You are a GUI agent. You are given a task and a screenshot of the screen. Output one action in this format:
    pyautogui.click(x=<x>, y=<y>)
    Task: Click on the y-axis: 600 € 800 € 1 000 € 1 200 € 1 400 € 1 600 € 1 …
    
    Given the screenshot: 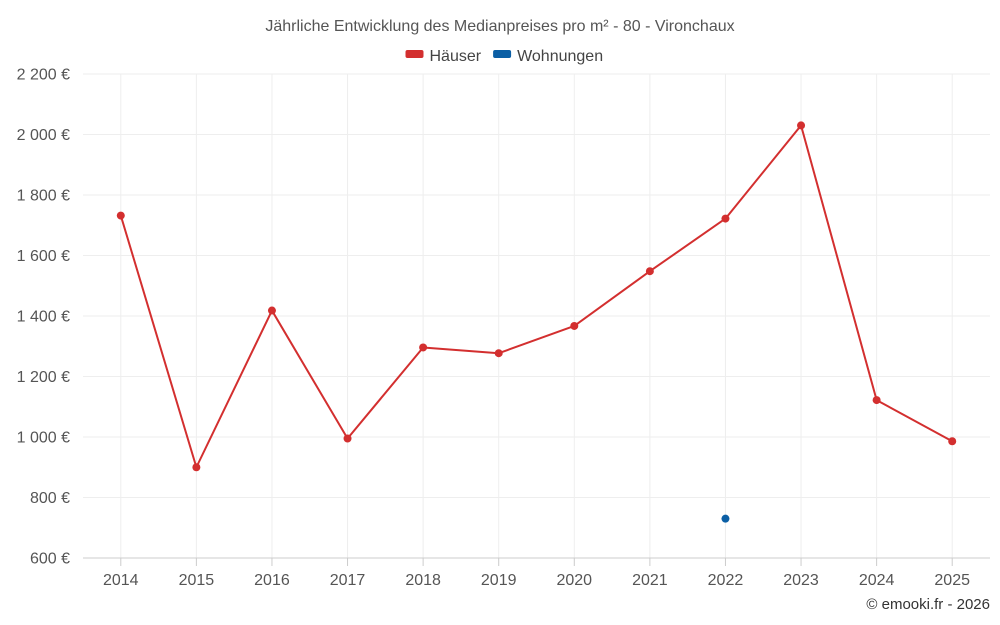 What is the action you would take?
    pyautogui.click(x=43, y=317)
    